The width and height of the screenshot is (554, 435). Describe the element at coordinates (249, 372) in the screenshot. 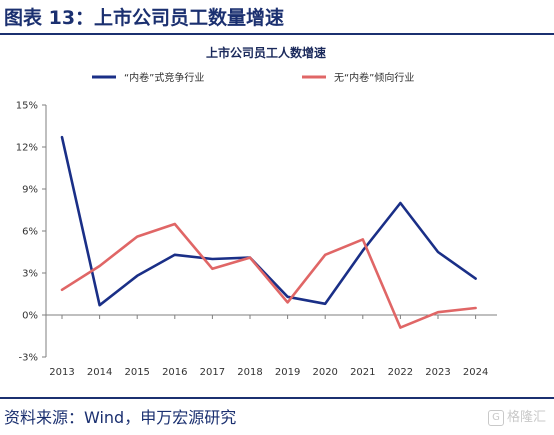

I see `x-tick-label: 2018` at that location.